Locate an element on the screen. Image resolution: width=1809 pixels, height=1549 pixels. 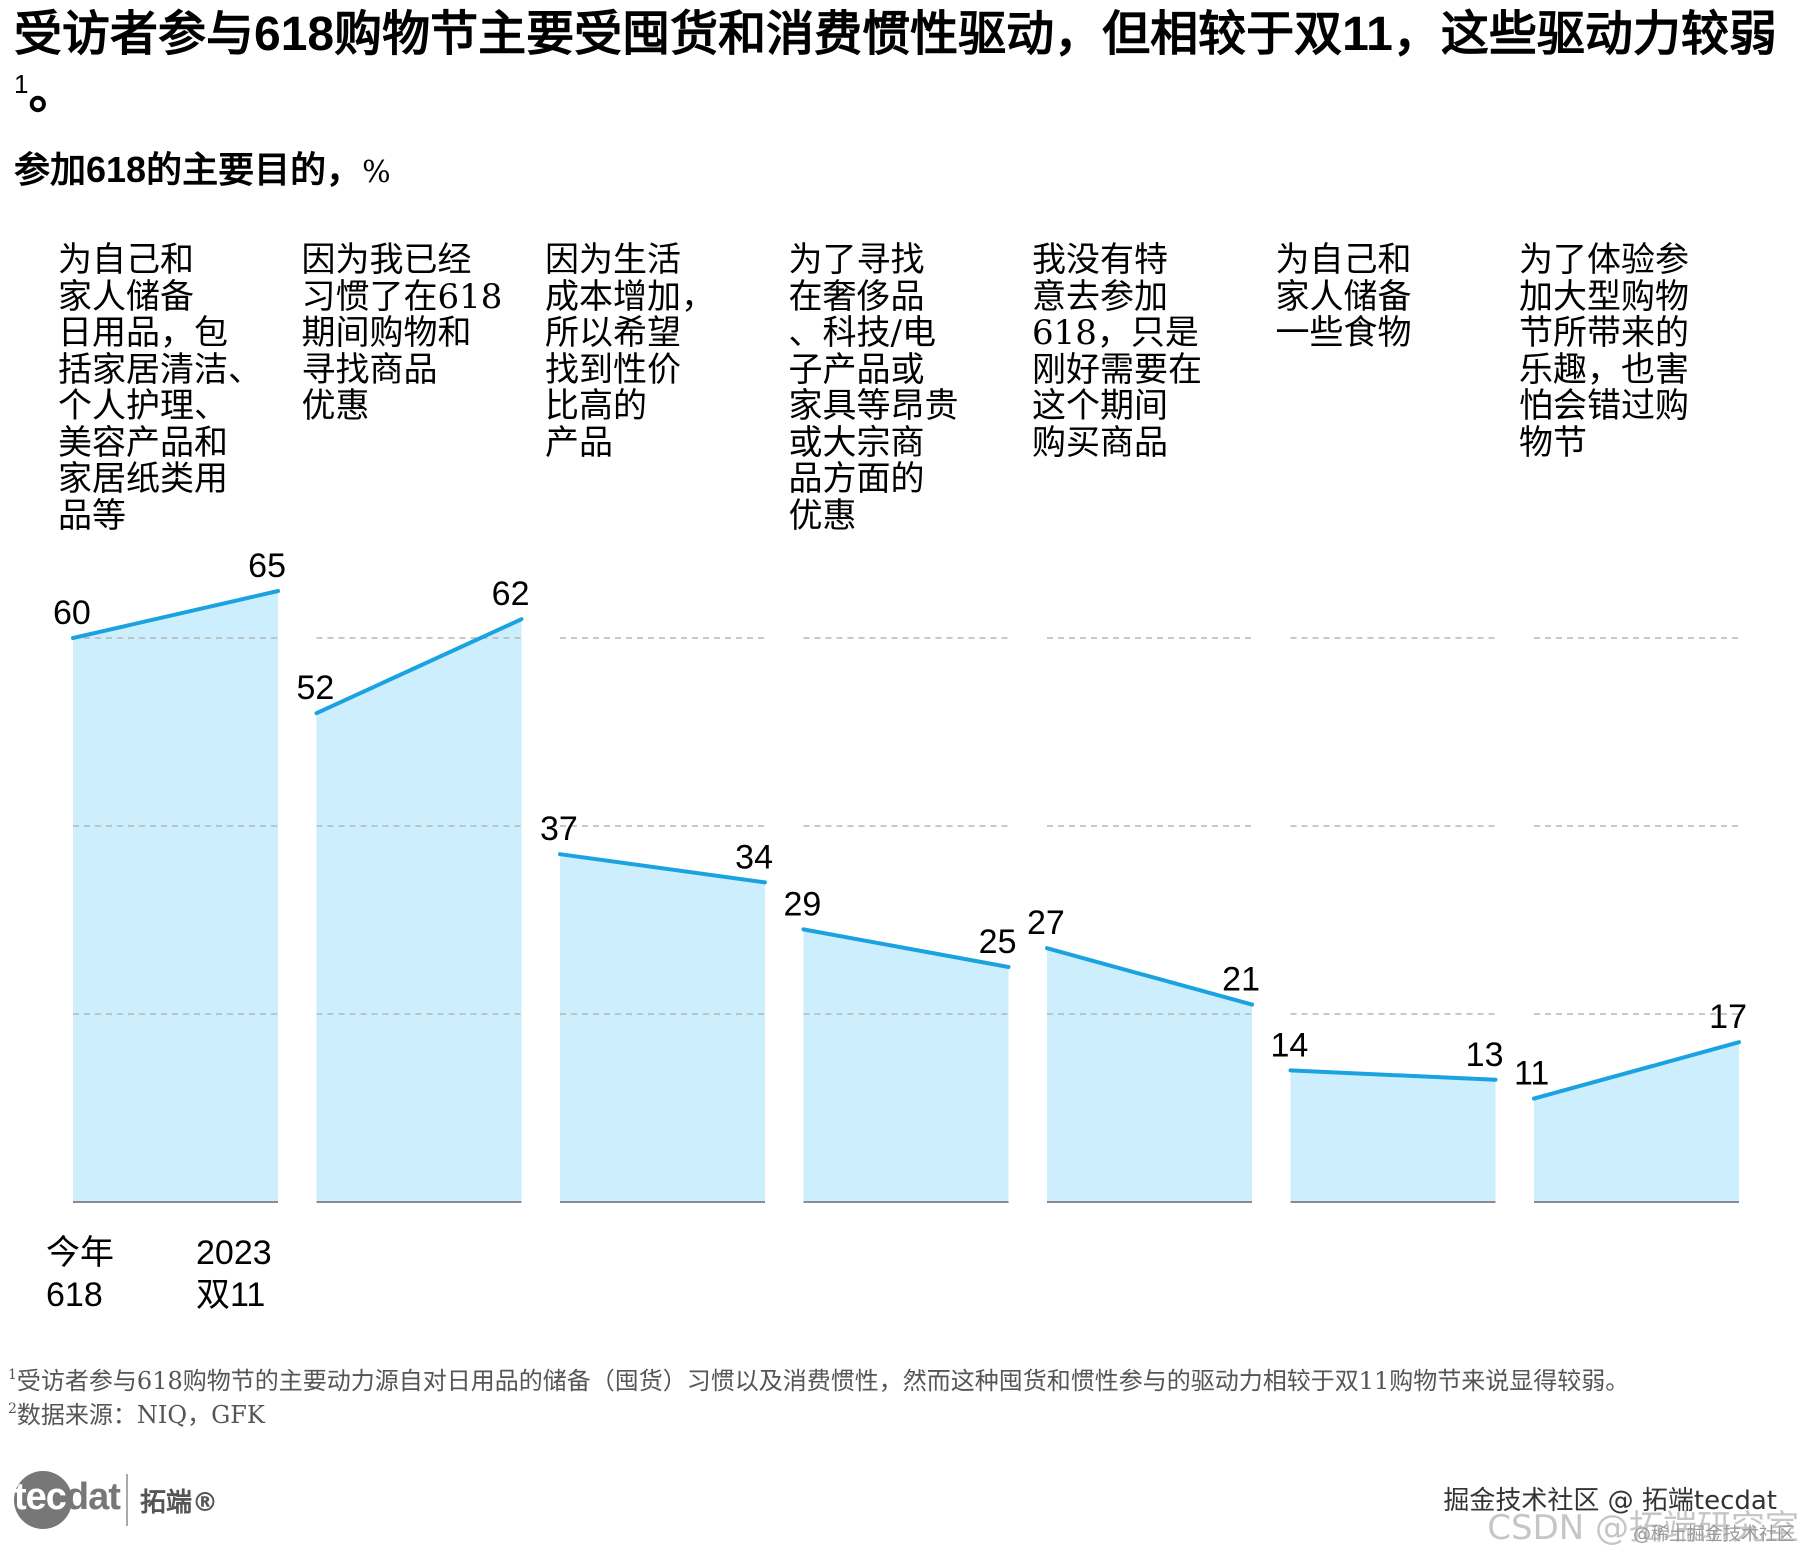
logo-circle-icon is located at coordinates (43, 1500).